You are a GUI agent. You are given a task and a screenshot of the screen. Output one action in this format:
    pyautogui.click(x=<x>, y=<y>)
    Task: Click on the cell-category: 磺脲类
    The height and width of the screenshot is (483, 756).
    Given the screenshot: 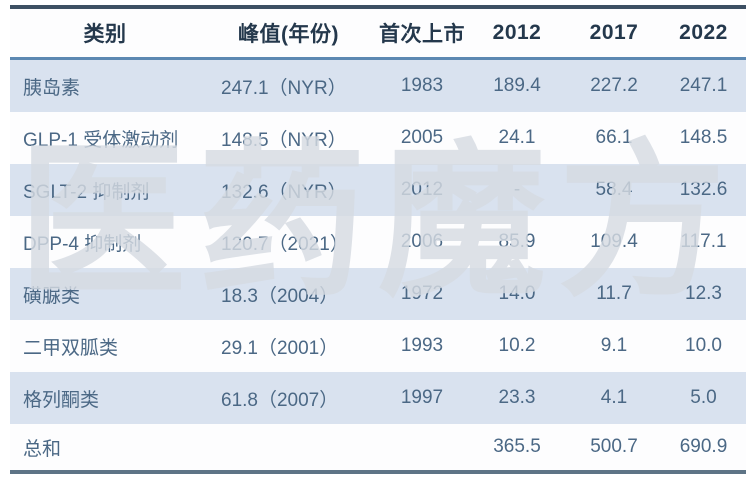 What is the action you would take?
    pyautogui.click(x=52, y=296)
    